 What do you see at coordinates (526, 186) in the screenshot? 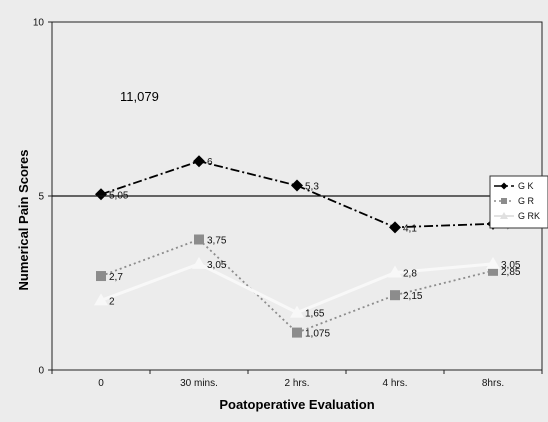
I see `legend-label: G K` at bounding box center [526, 186].